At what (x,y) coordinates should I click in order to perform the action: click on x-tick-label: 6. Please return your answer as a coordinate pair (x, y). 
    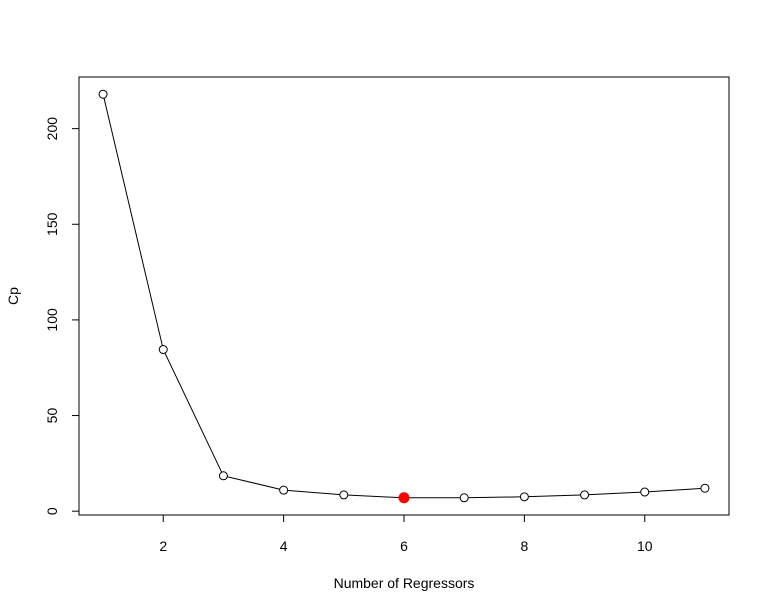
    Looking at the image, I should click on (404, 546).